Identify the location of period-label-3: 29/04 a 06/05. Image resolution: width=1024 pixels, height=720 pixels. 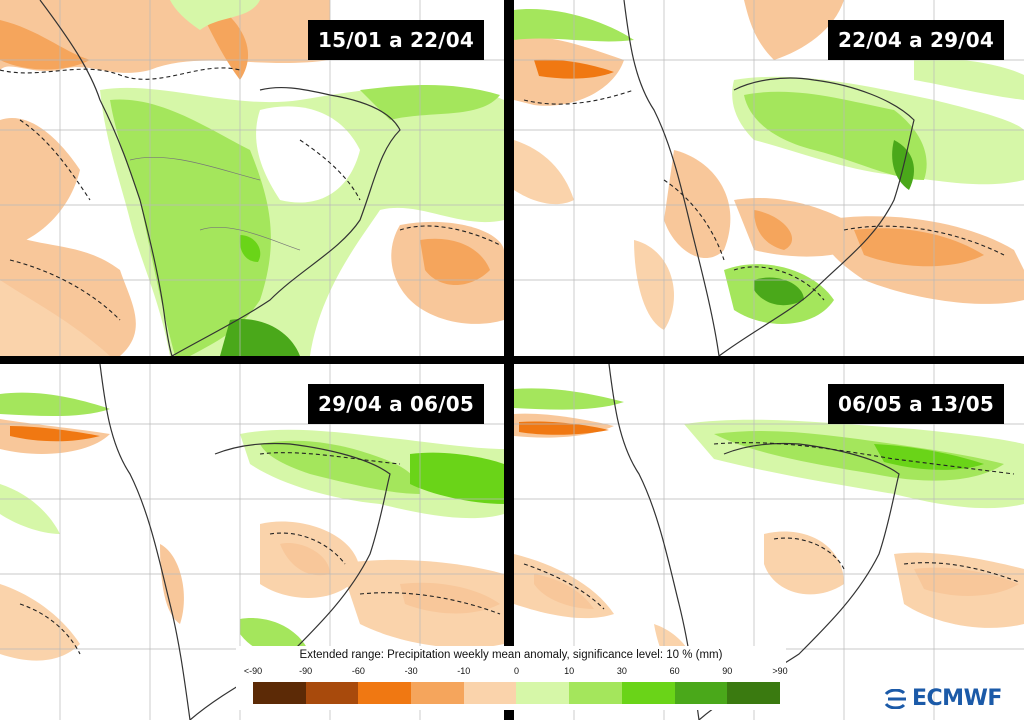
(396, 404).